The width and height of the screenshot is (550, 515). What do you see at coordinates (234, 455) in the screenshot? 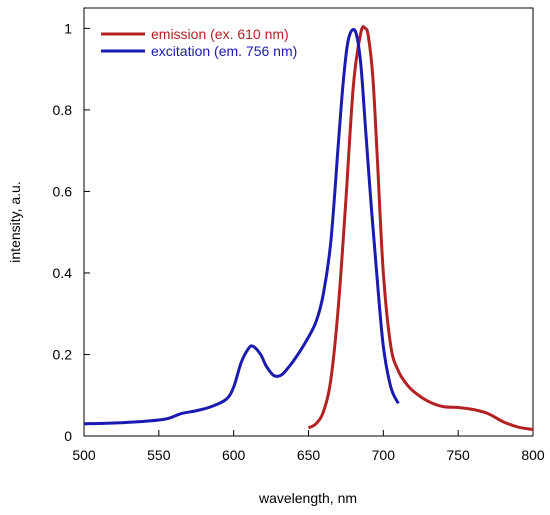
I see `x-tick-label: 600` at bounding box center [234, 455].